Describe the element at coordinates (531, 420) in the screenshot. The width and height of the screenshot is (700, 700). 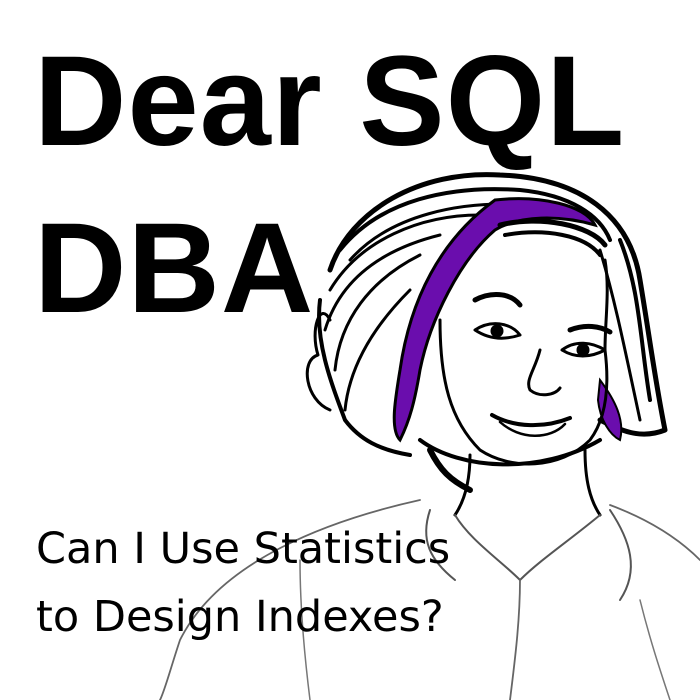
I see `mouth` at that location.